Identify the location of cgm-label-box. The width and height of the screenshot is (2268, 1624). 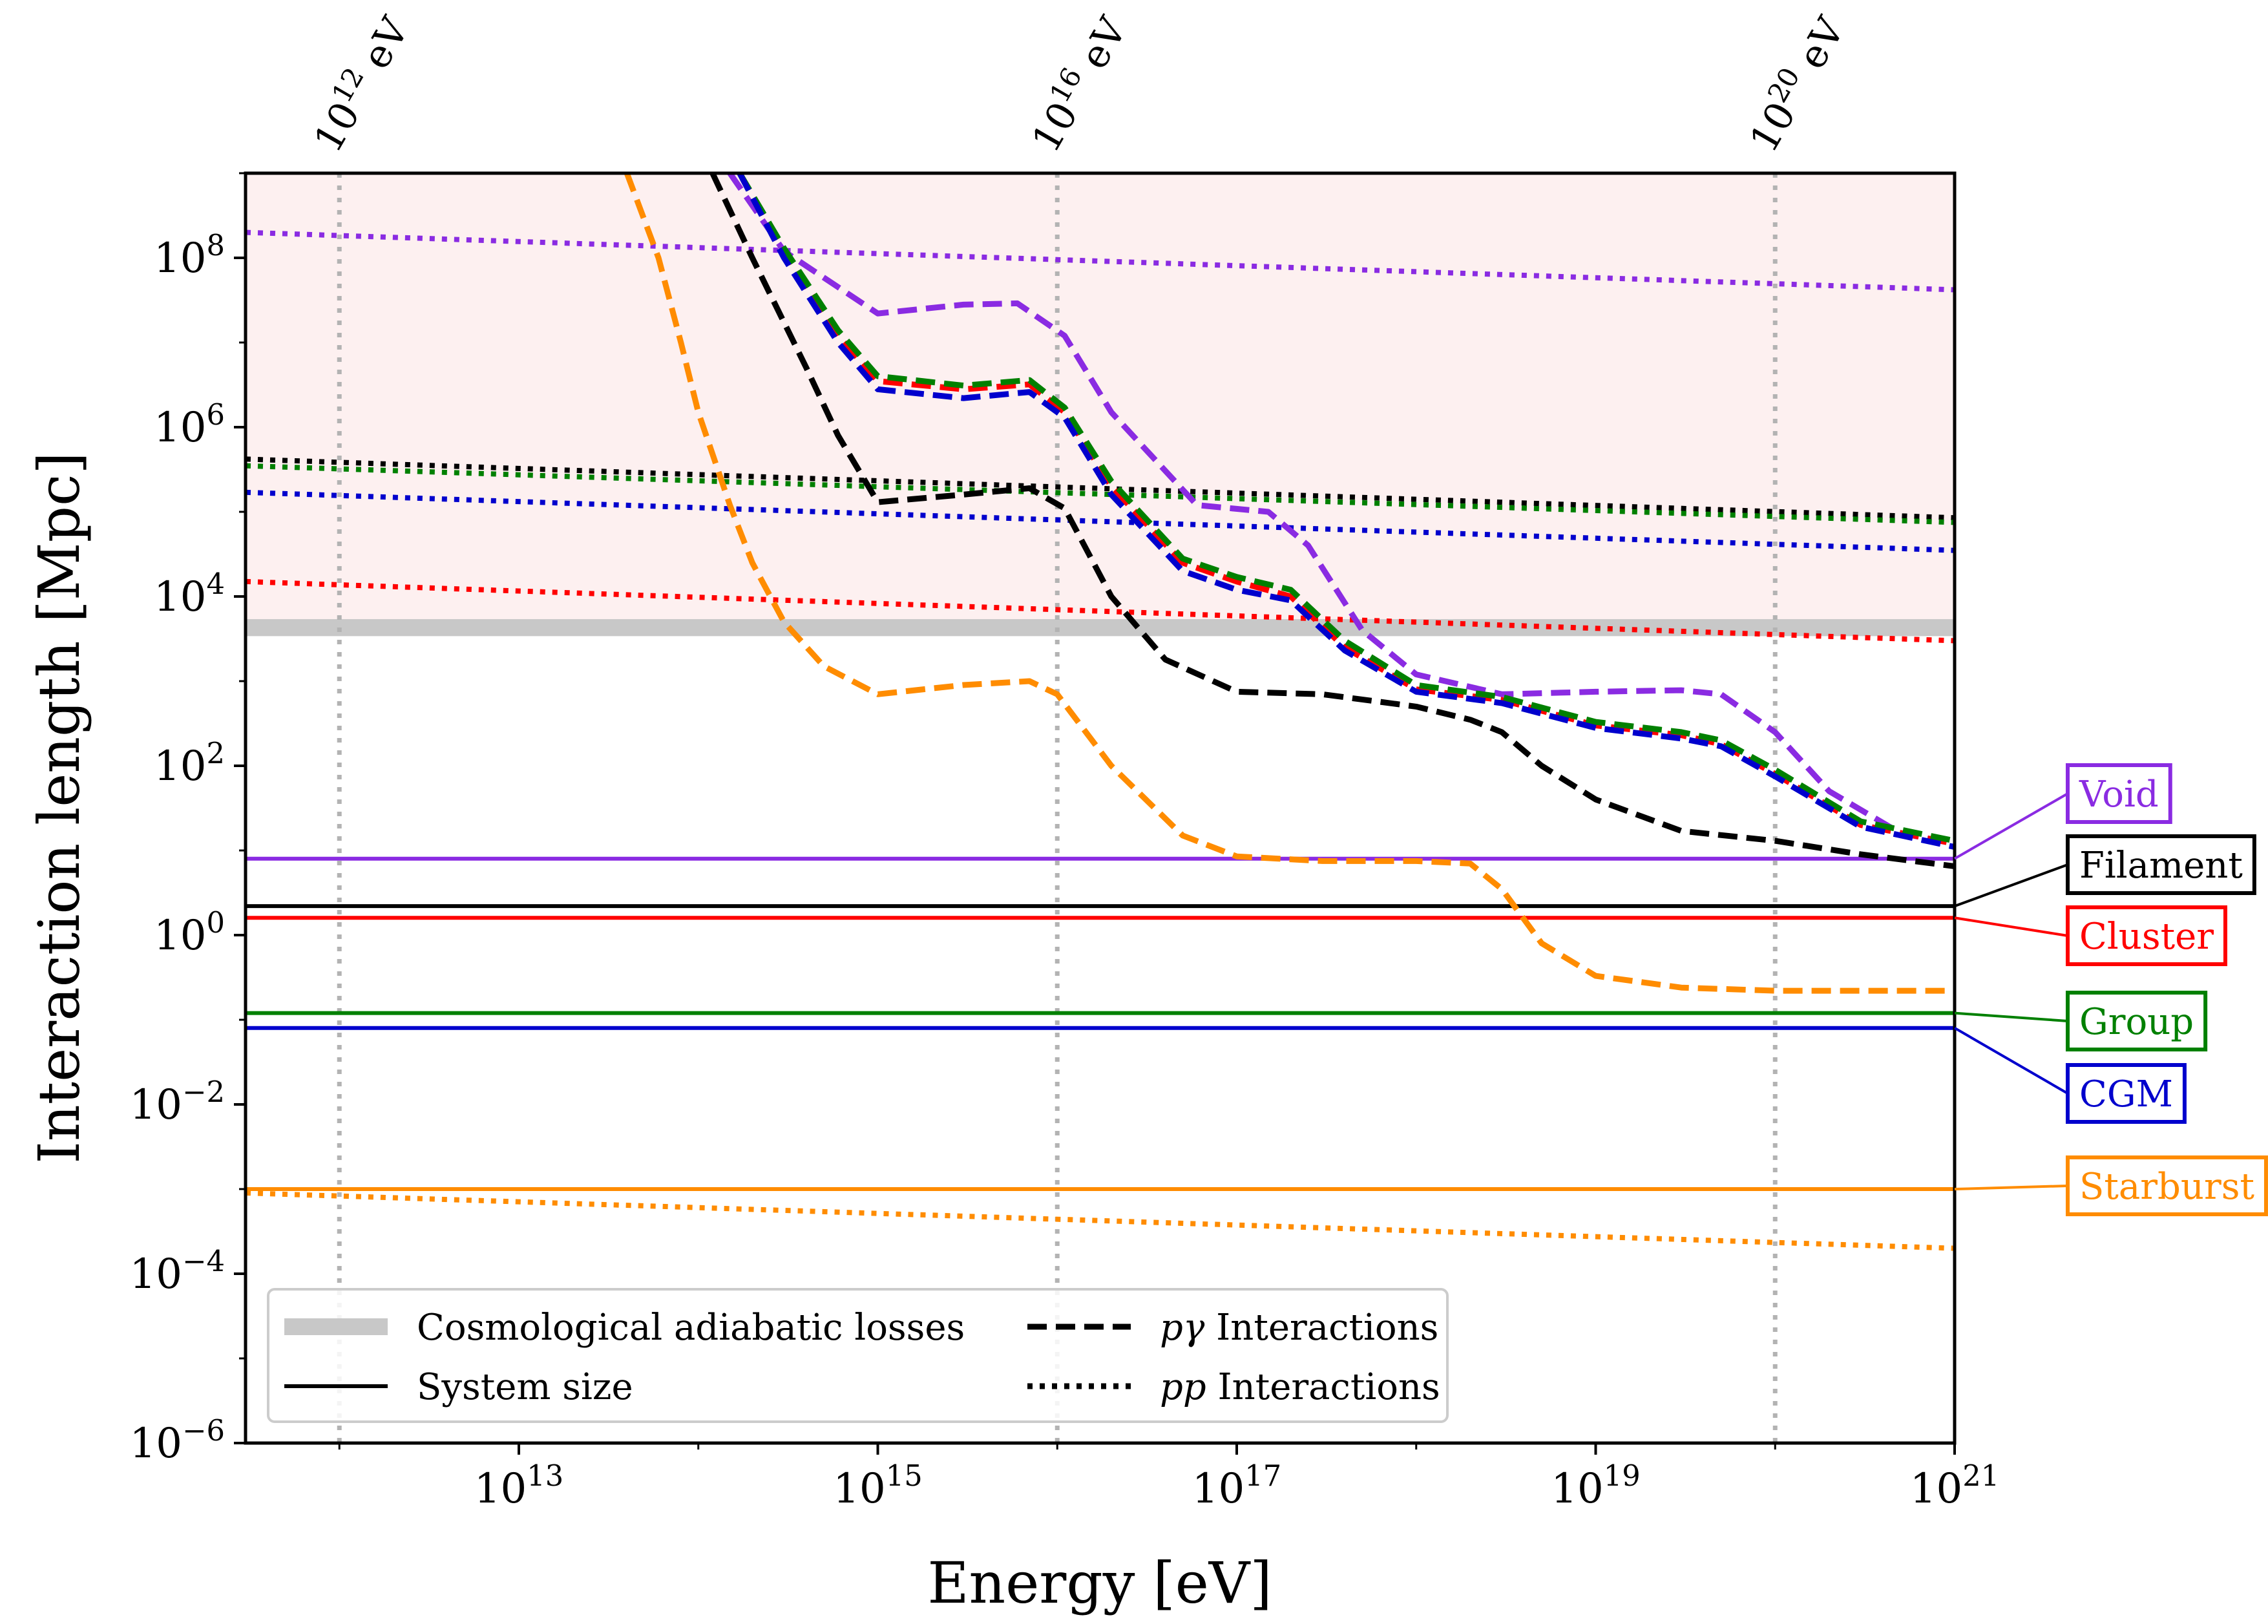
(2127, 1093).